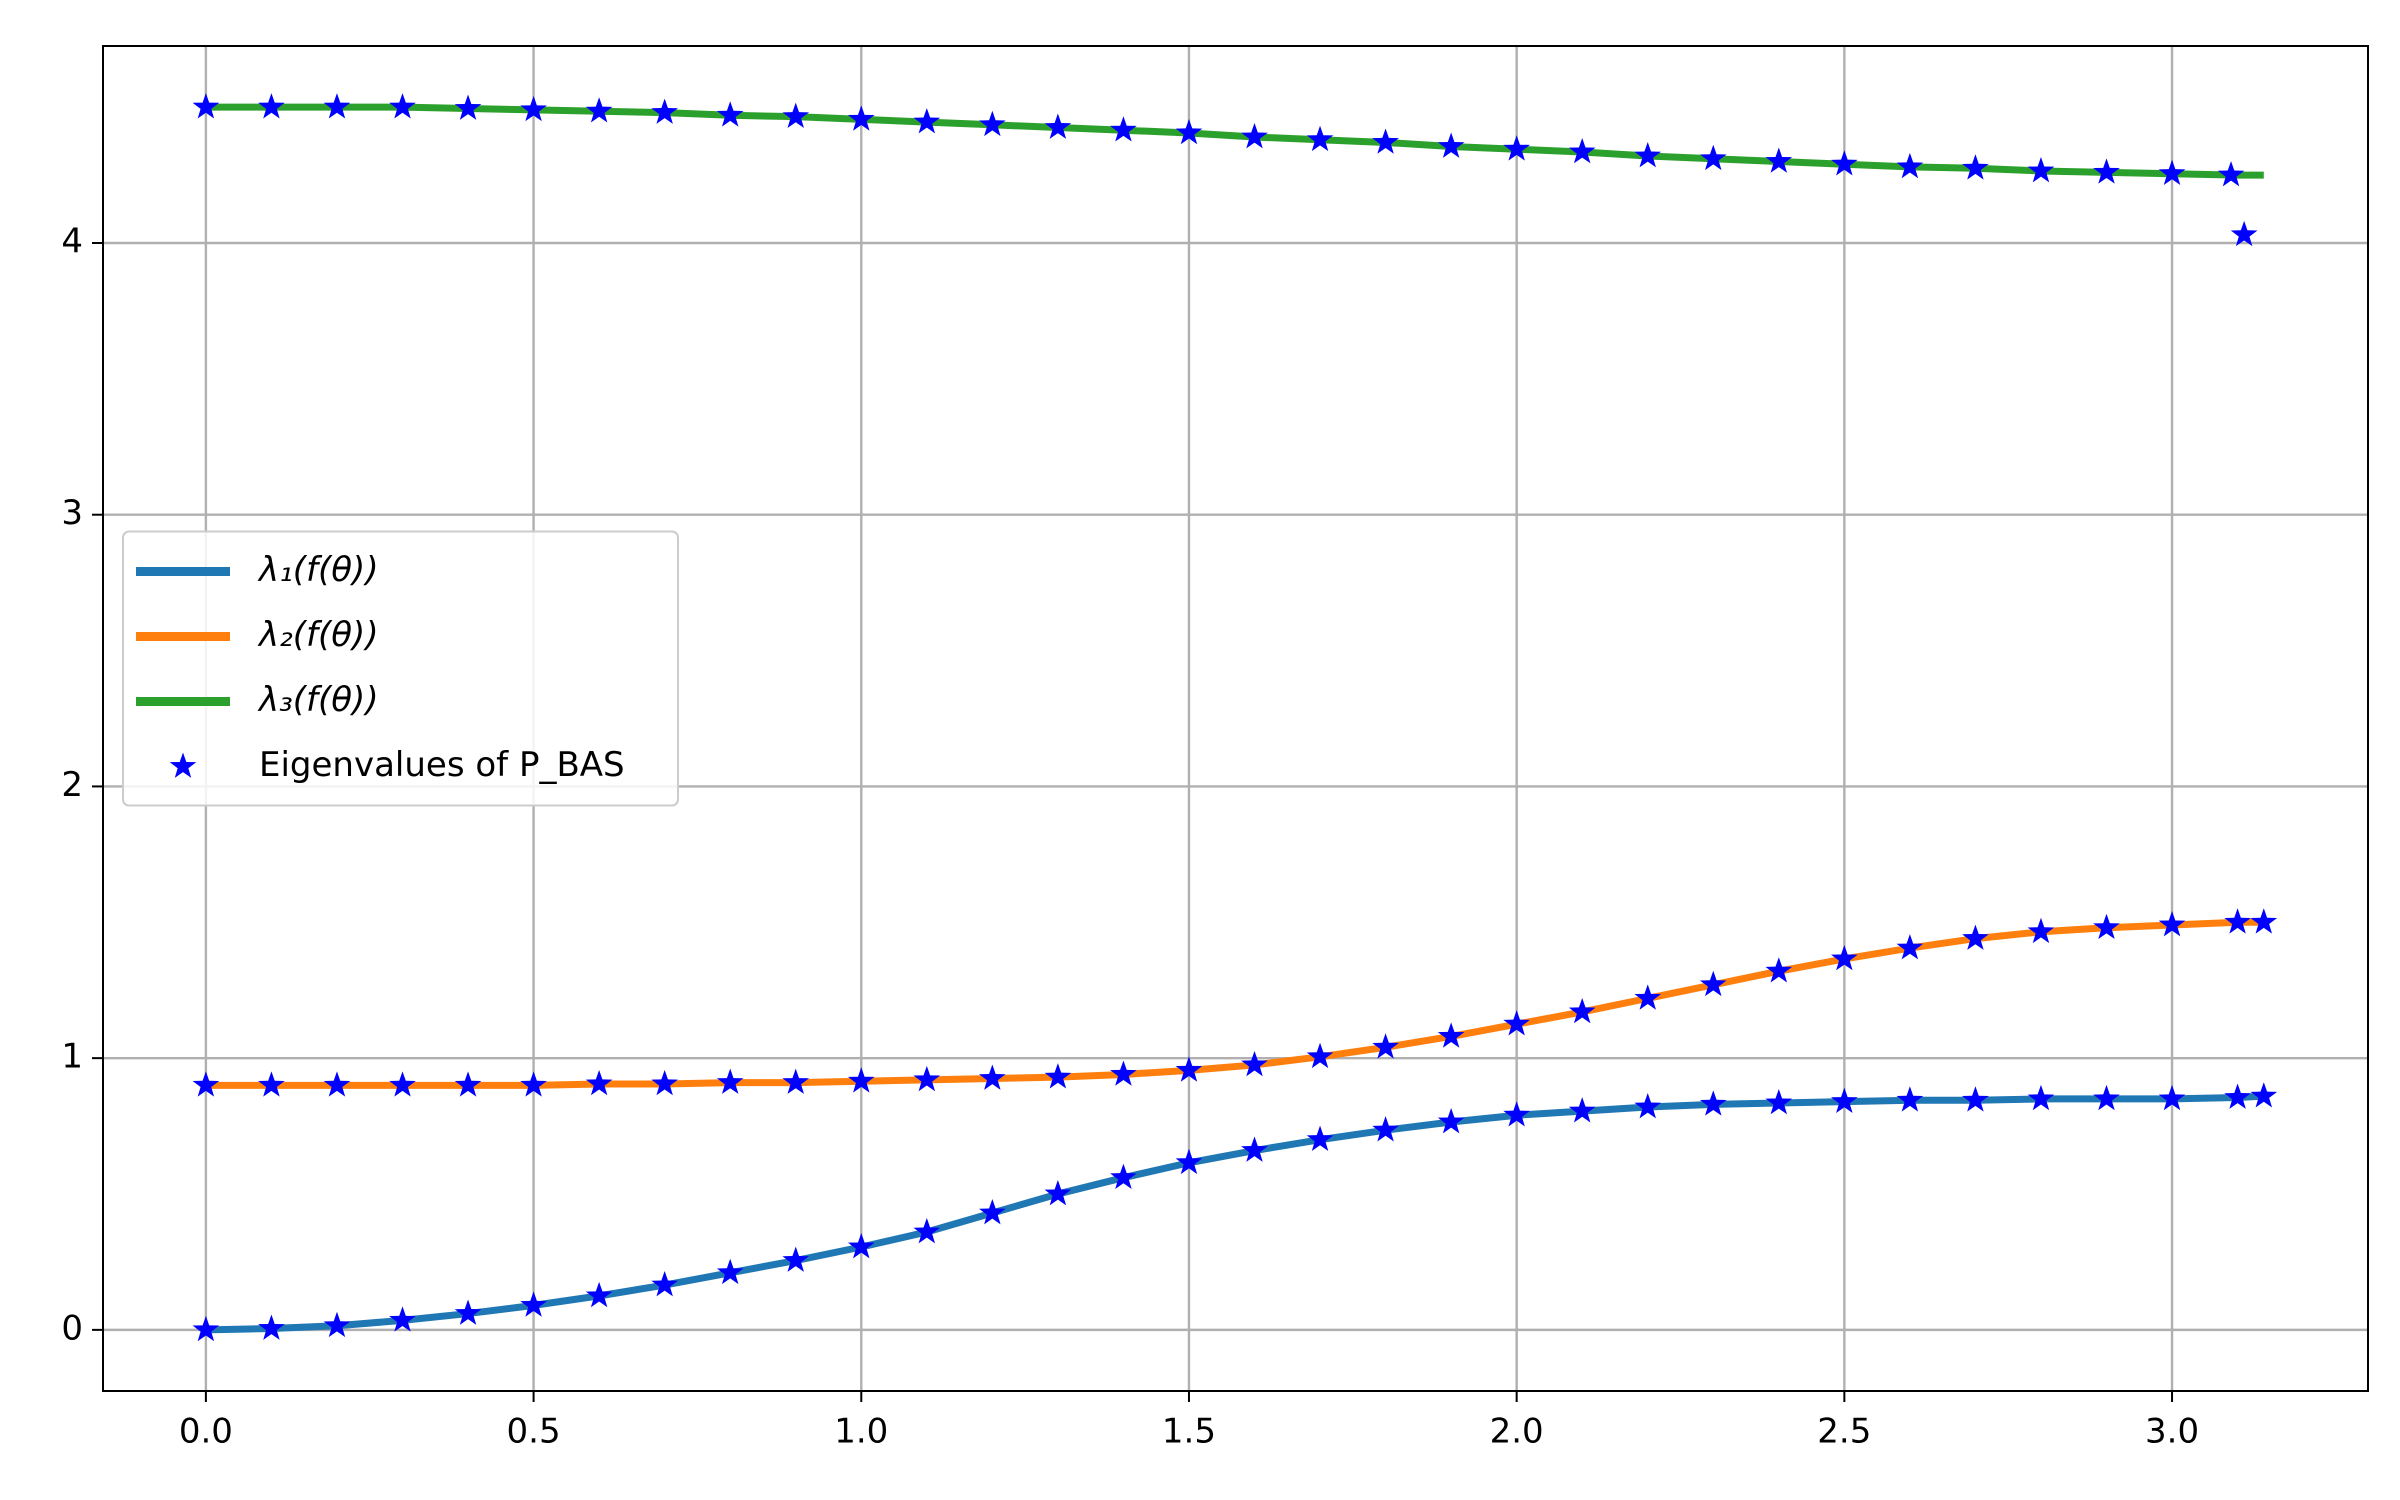  Describe the element at coordinates (1844, 1432) in the screenshot. I see `x-tick-label: 2.5` at that location.